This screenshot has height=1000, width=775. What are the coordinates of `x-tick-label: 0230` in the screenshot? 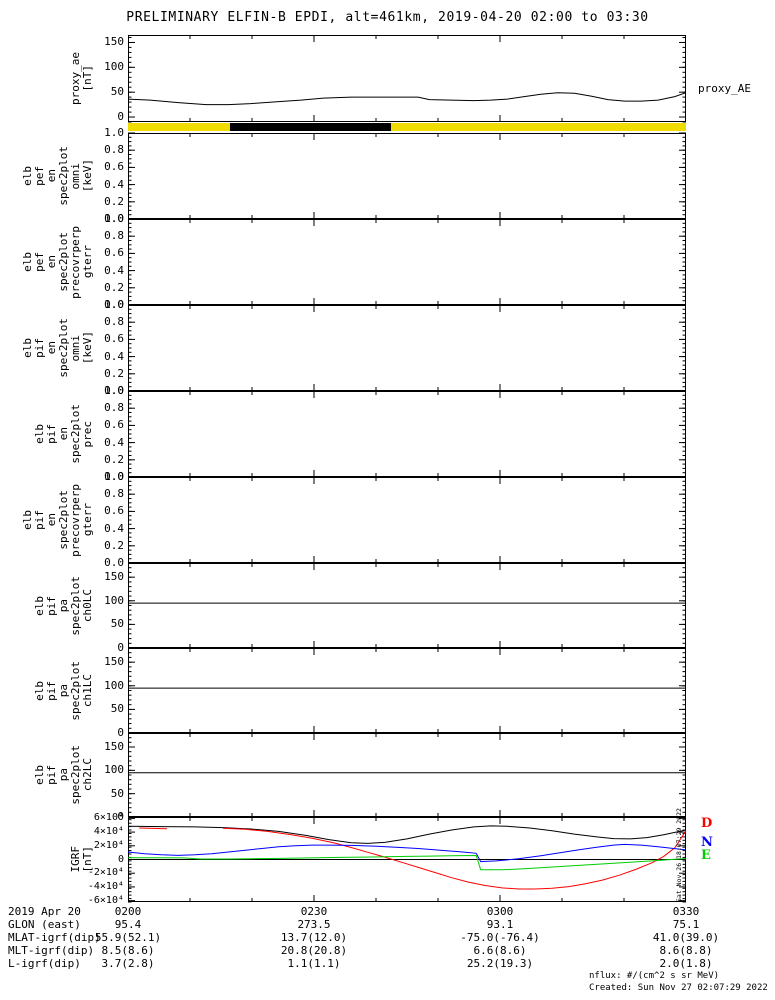 It's located at (314, 911).